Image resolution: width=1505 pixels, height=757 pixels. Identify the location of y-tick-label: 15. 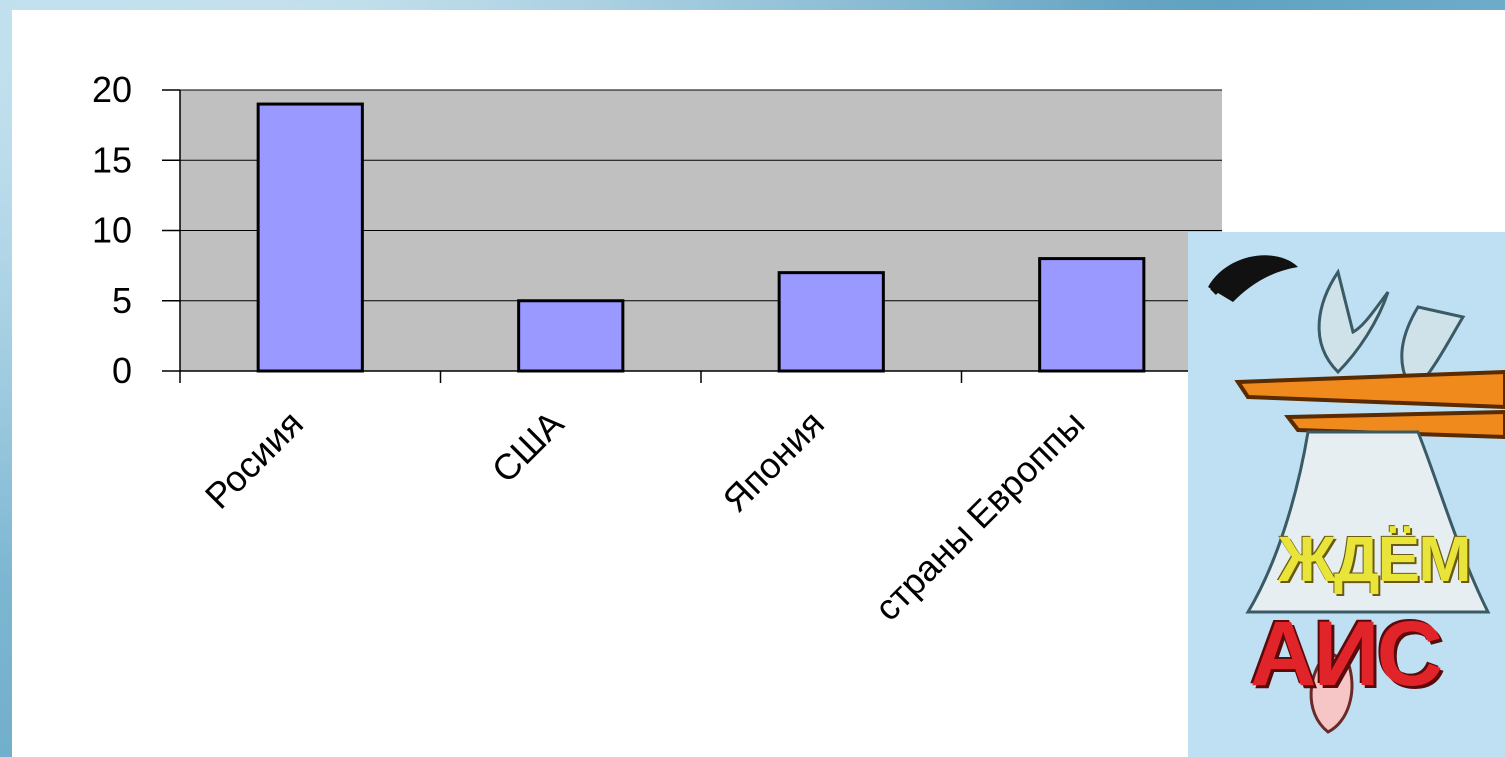
(112, 159).